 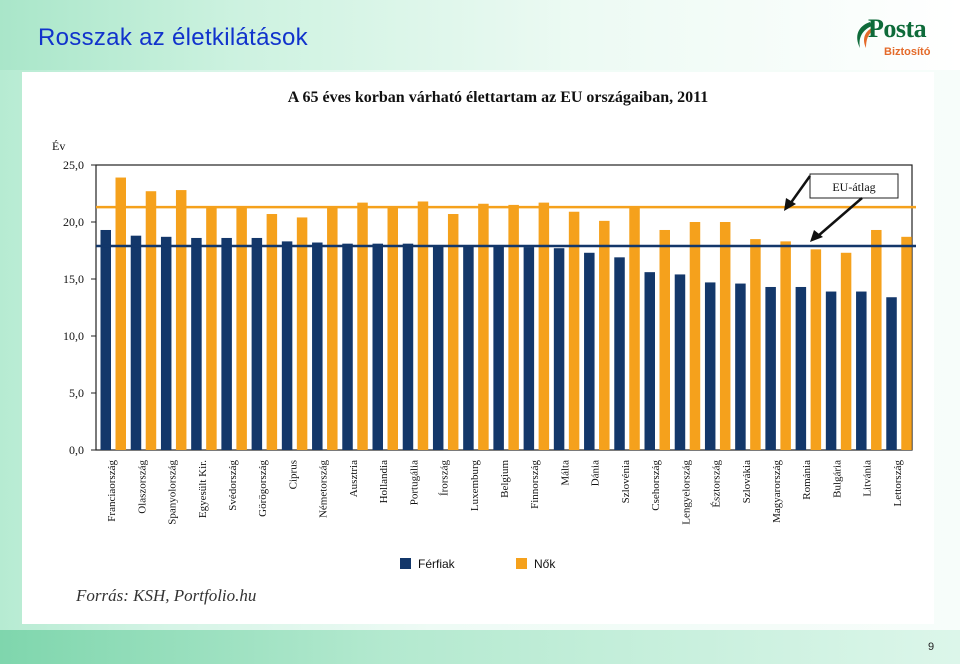 I want to click on y-axis-label: Év, so click(x=58, y=146).